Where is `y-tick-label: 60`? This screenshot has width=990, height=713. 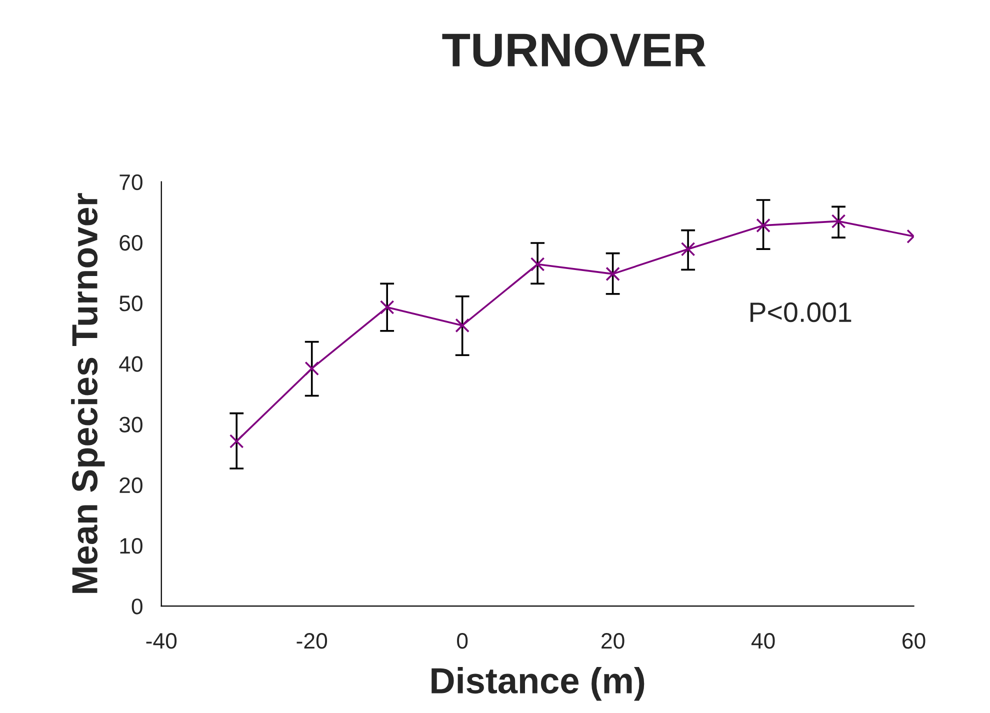
y-tick-label: 60 is located at coordinates (131, 242).